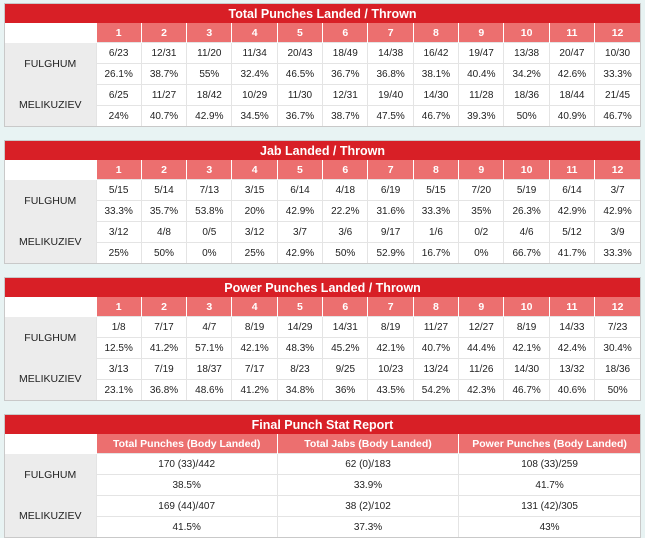 The width and height of the screenshot is (645, 538). Describe the element at coordinates (209, 33) in the screenshot. I see `round-header: 3` at that location.